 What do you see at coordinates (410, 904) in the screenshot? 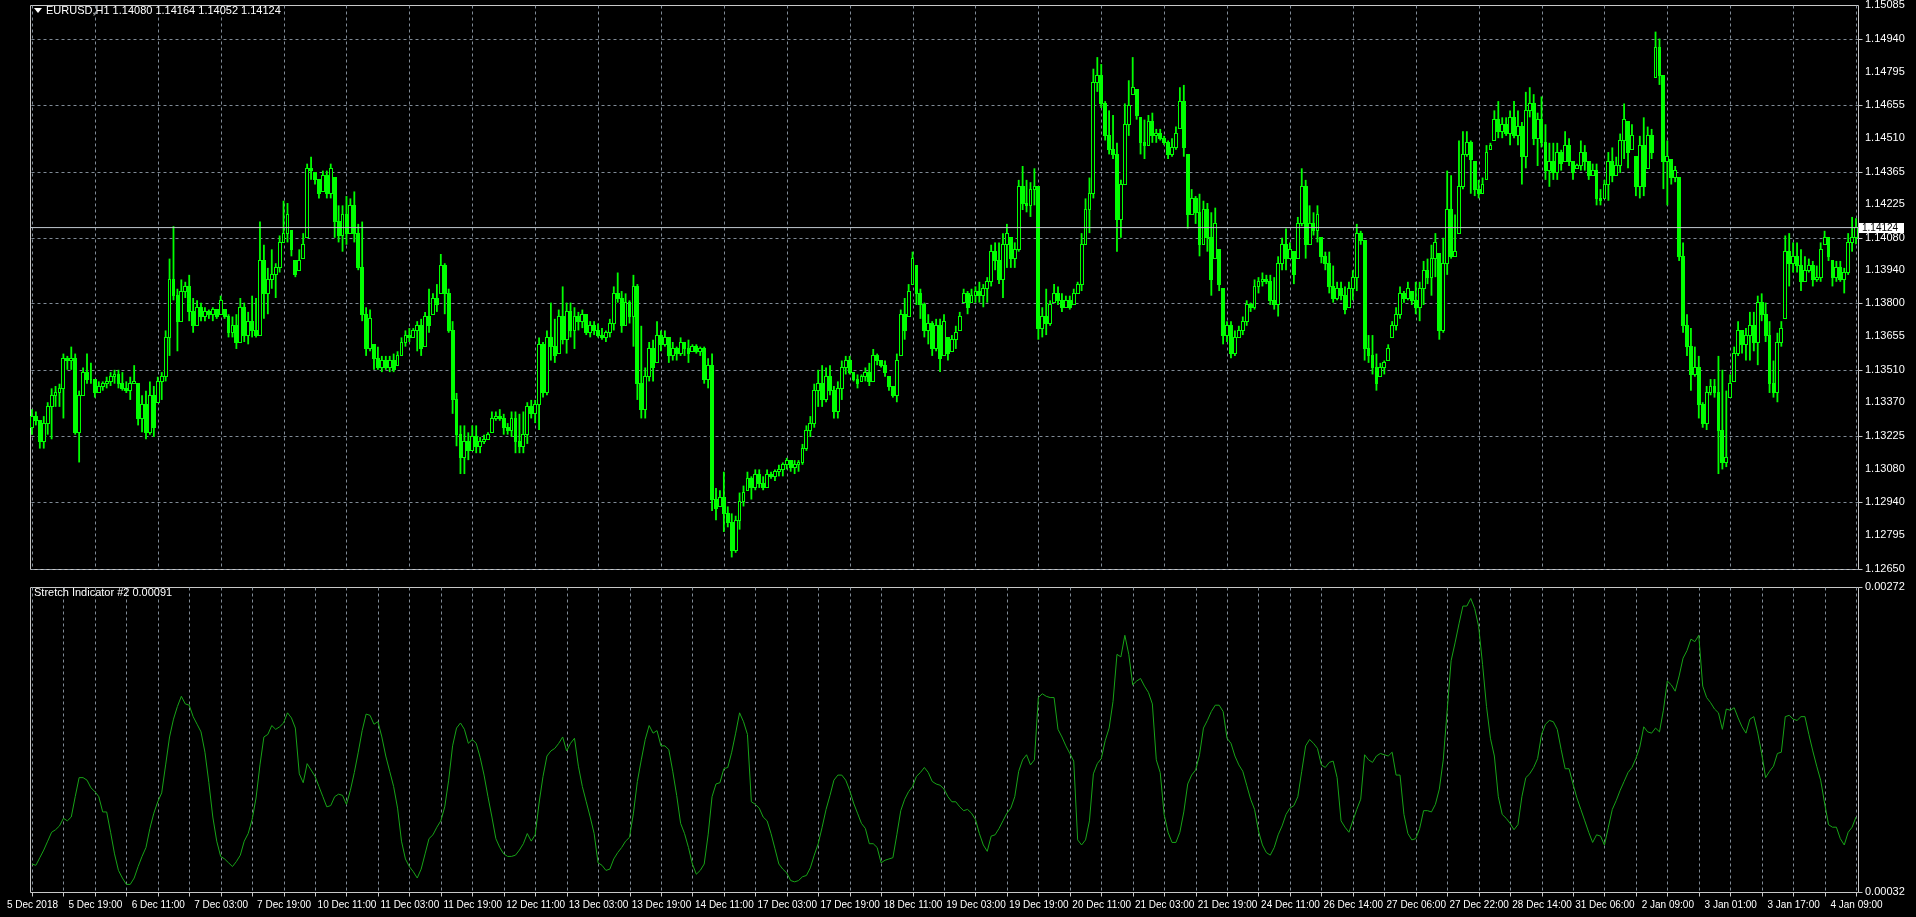
I see `x-tick-label: 11 Dec 03:00` at bounding box center [410, 904].